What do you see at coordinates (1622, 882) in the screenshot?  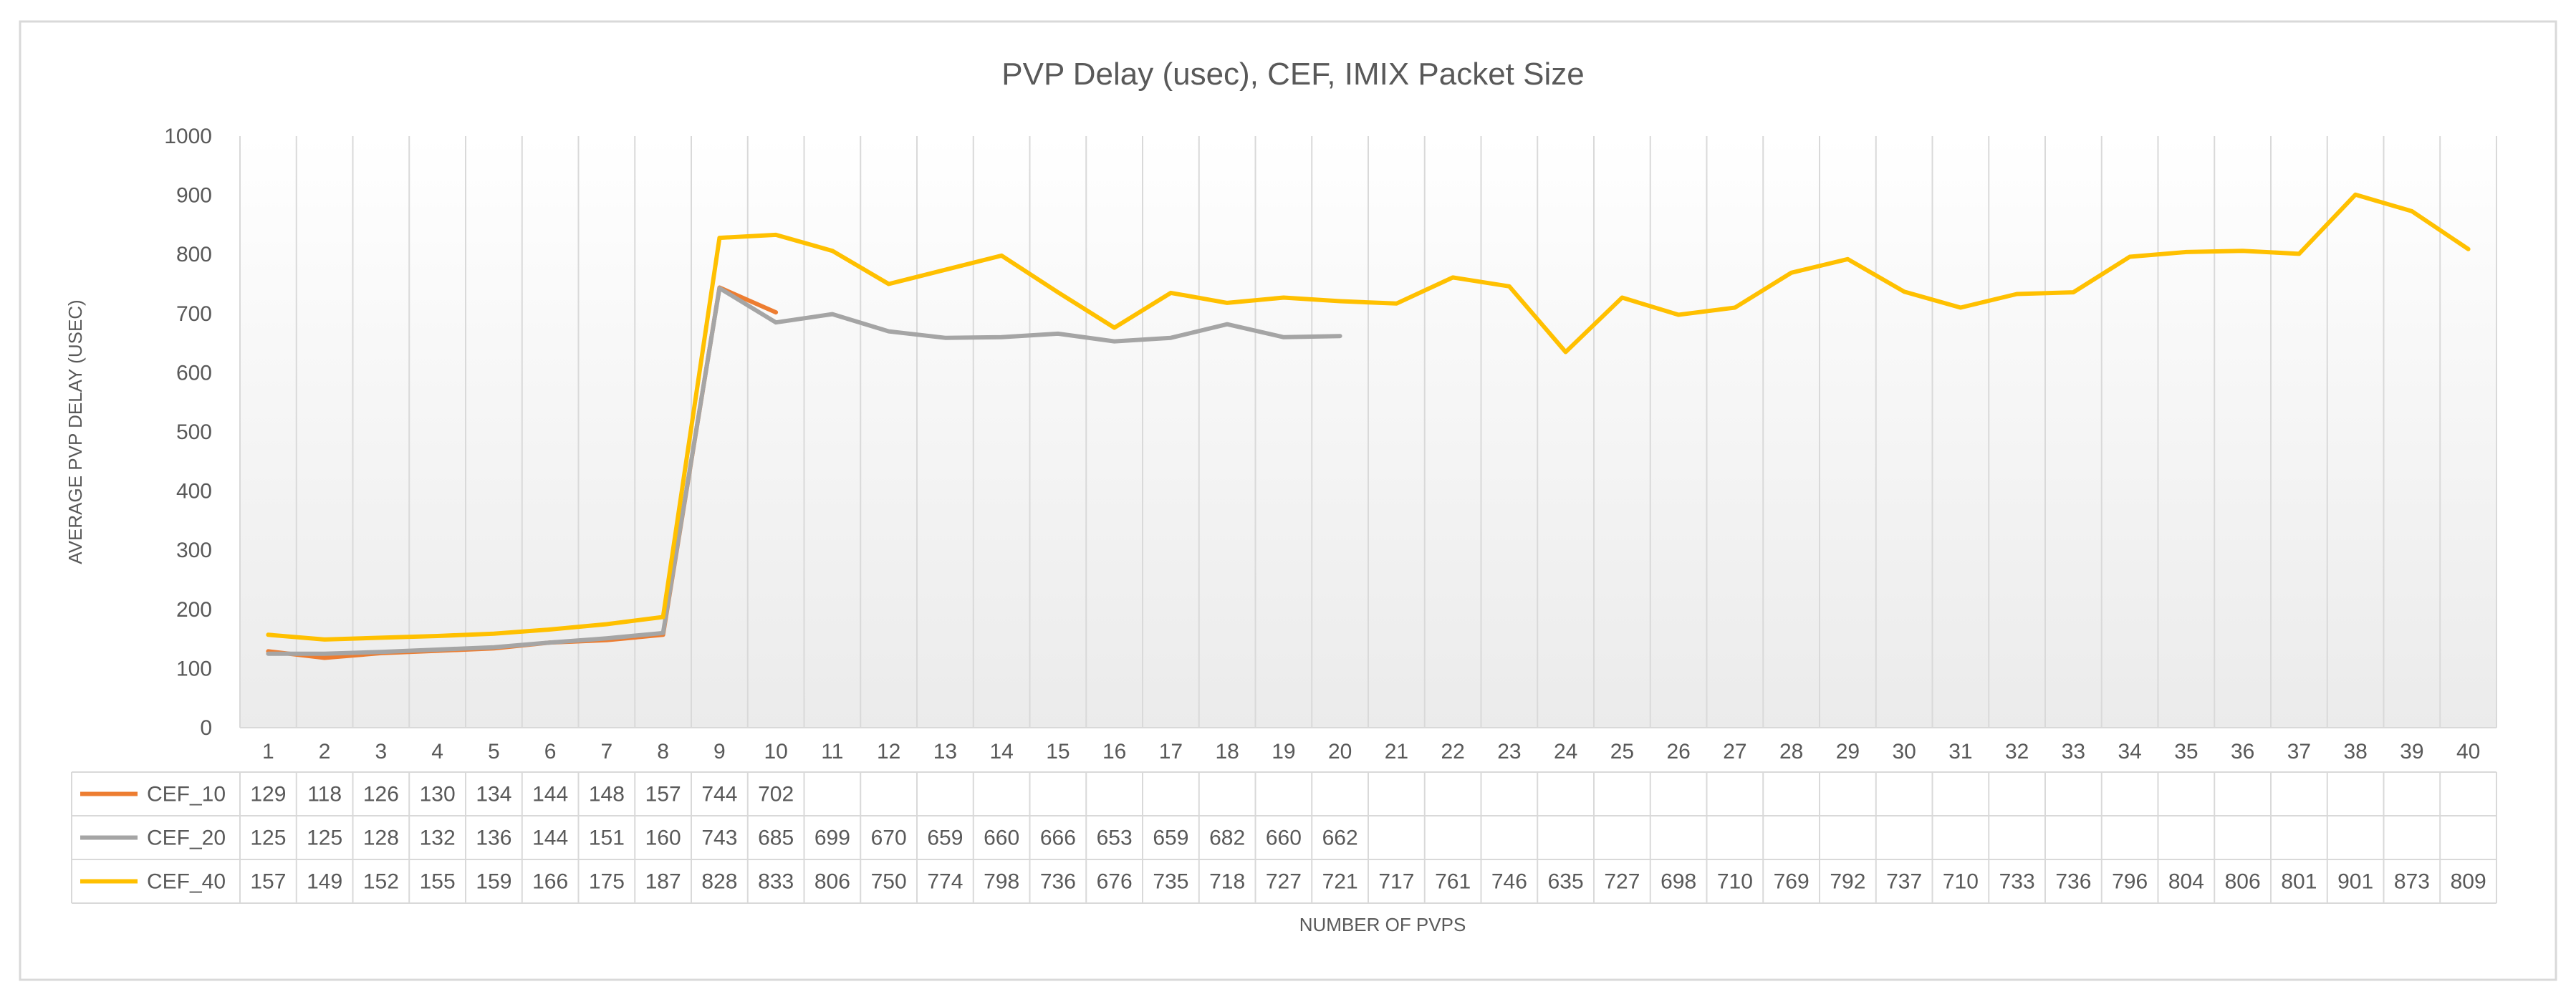 I see `data-label: 727` at bounding box center [1622, 882].